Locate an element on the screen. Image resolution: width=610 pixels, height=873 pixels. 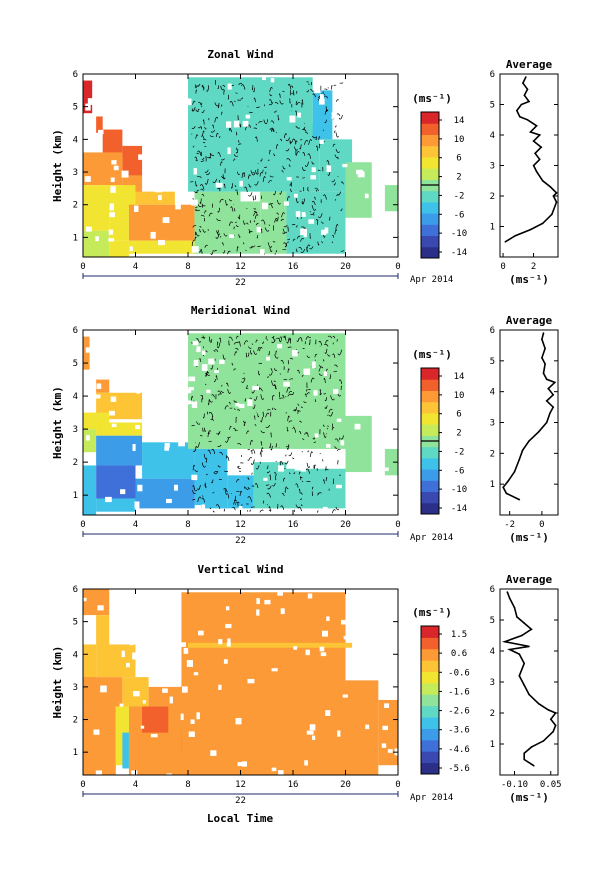
profile-y-tick-label: 3 is located at coordinates (492, 424).